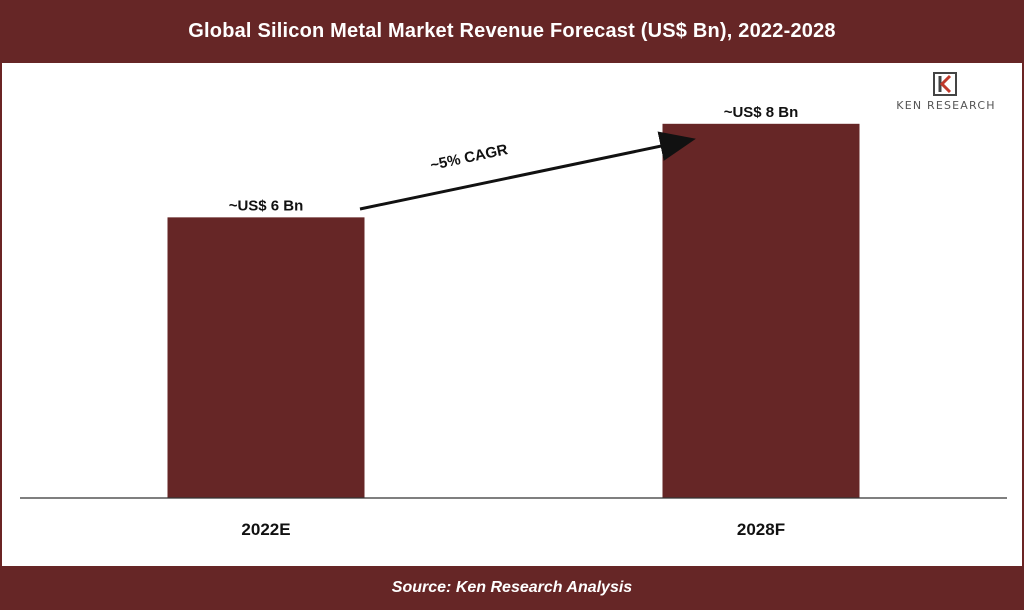 The height and width of the screenshot is (610, 1024). I want to click on source-text: Source: Ken Research Analysis, so click(512, 587).